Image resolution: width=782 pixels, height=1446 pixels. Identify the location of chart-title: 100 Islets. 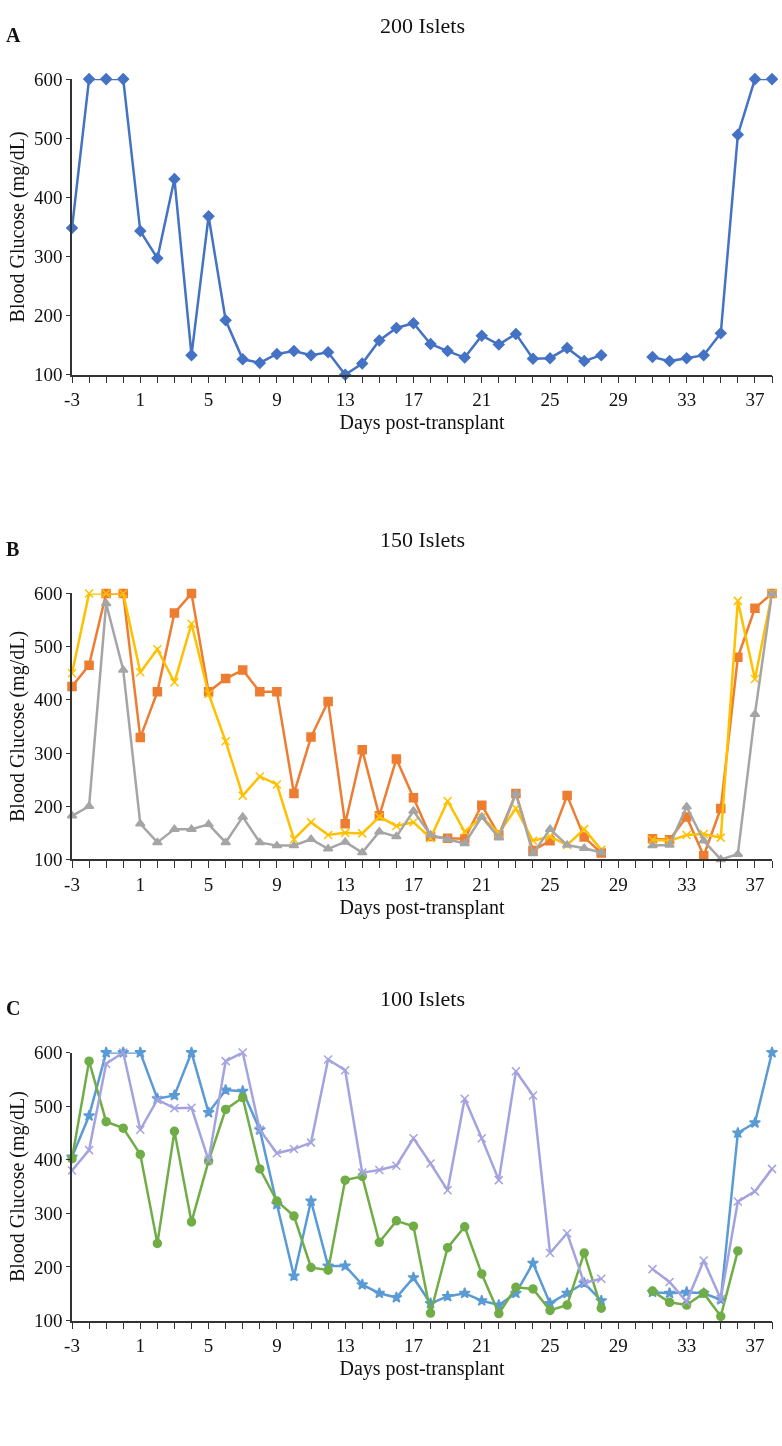
(422, 998).